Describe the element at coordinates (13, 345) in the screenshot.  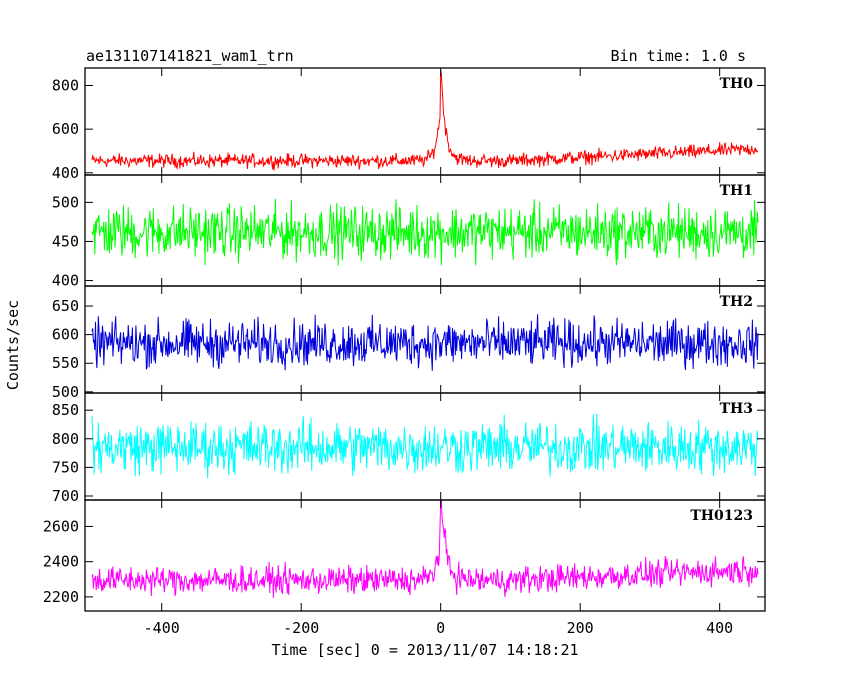
I see `y-axis-label: Counts/sec` at that location.